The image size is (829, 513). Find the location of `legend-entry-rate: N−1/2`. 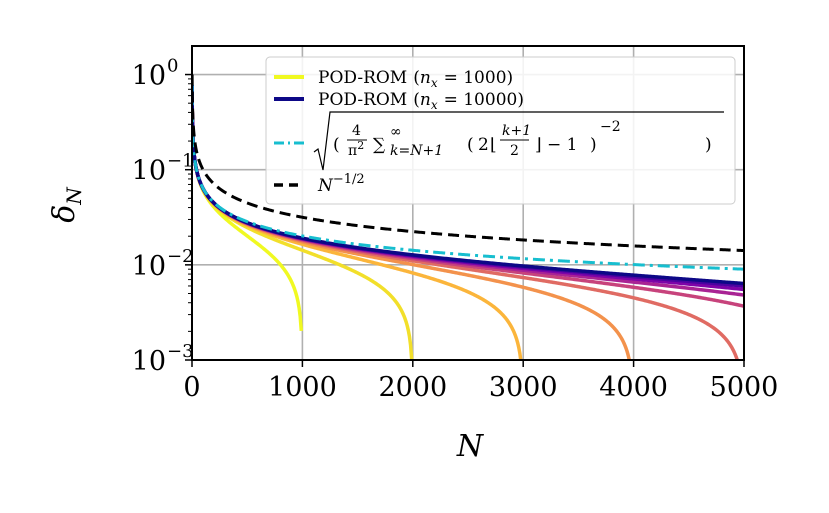

legend-entry-rate: N−1/2 is located at coordinates (319, 184).